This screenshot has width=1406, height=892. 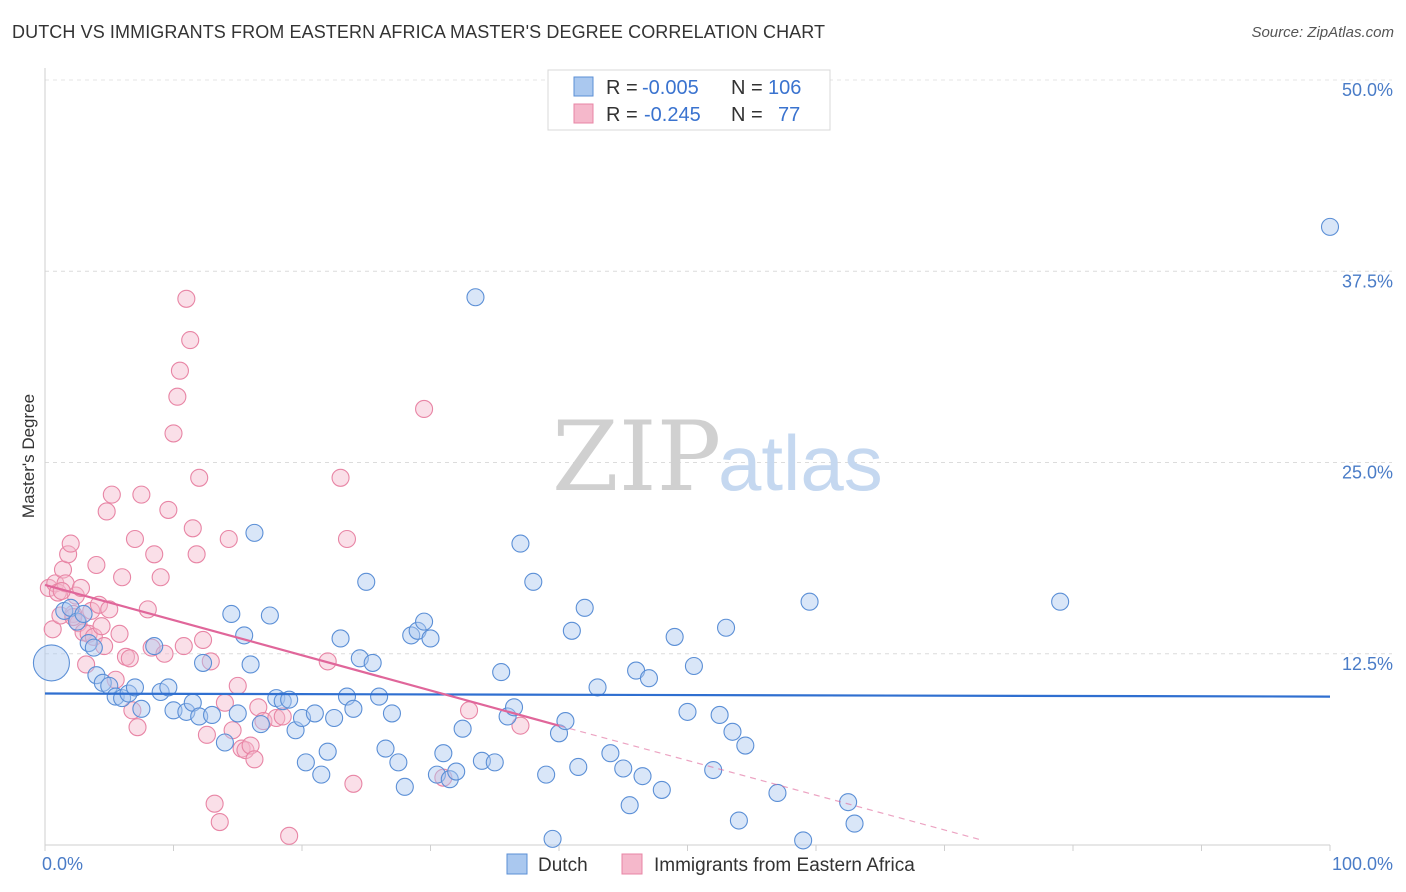 I want to click on bottom-legend-label-dutch: Dutch, so click(x=563, y=865).